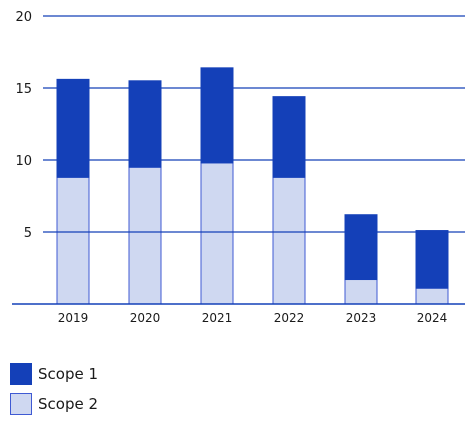 This screenshot has height=422, width=465. I want to click on bar-scope-1-2022, so click(289, 137).